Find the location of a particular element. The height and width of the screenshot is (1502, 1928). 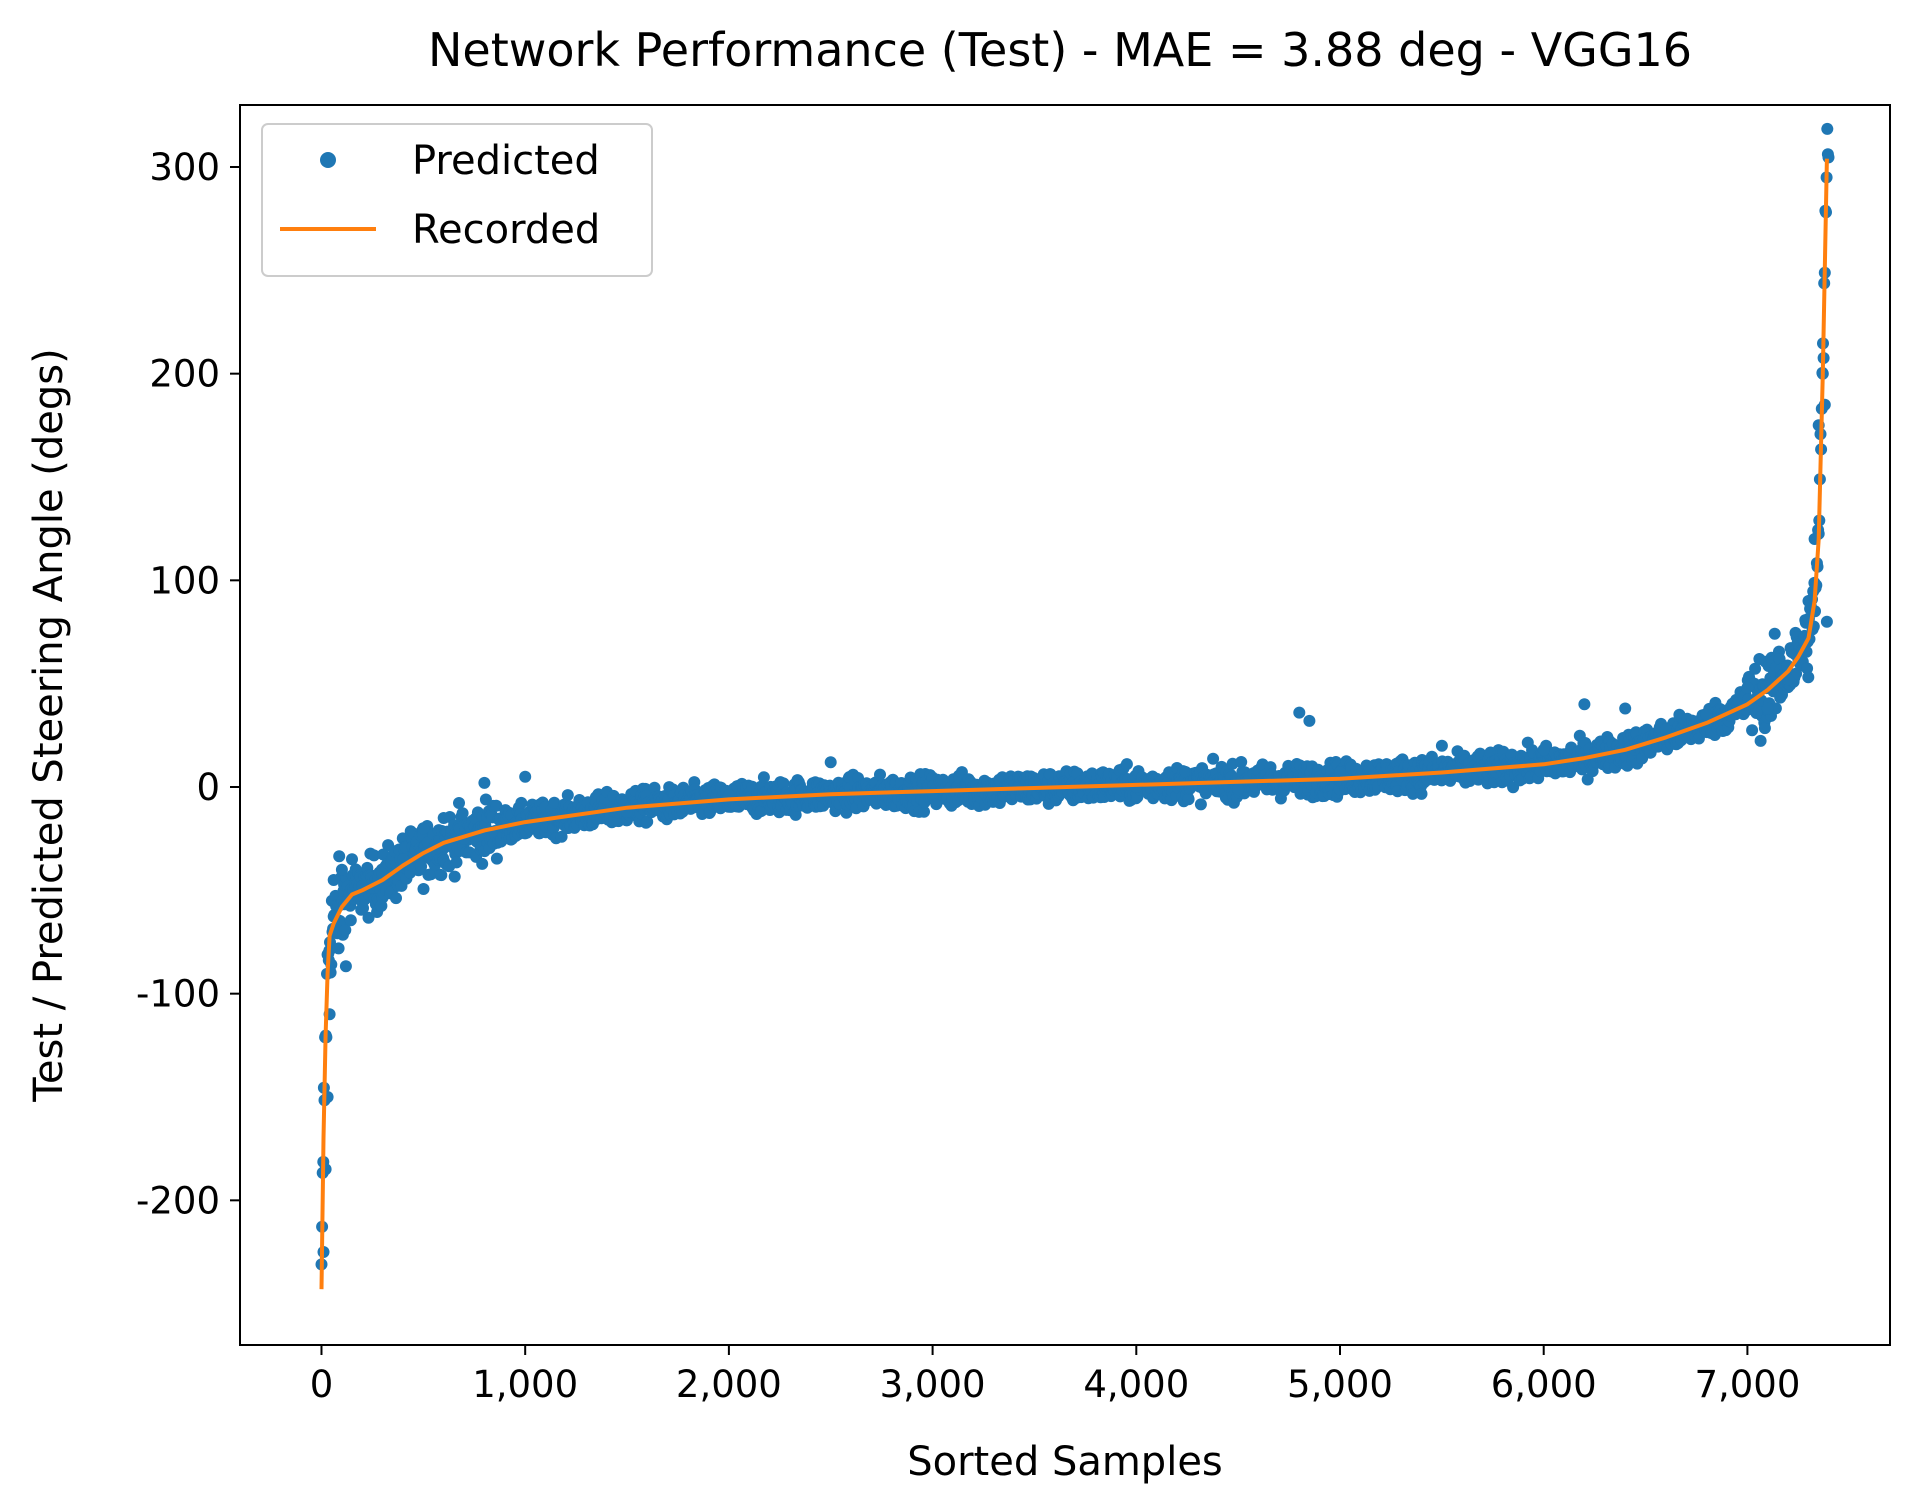

x-tick-label: 1,000 is located at coordinates (525, 1384).